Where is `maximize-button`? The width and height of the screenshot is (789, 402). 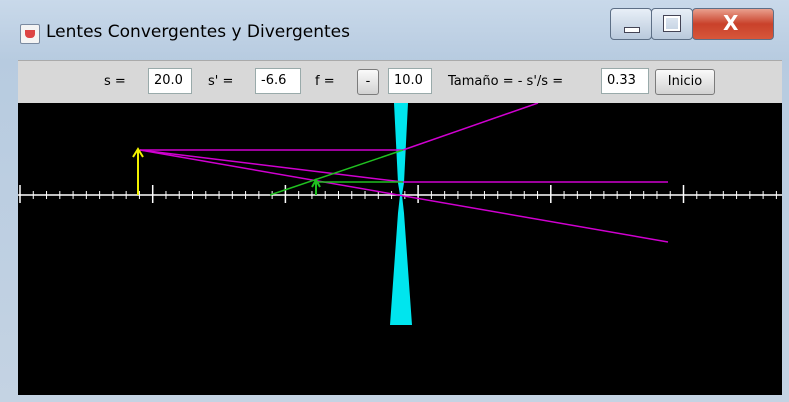
maximize-button is located at coordinates (672, 24).